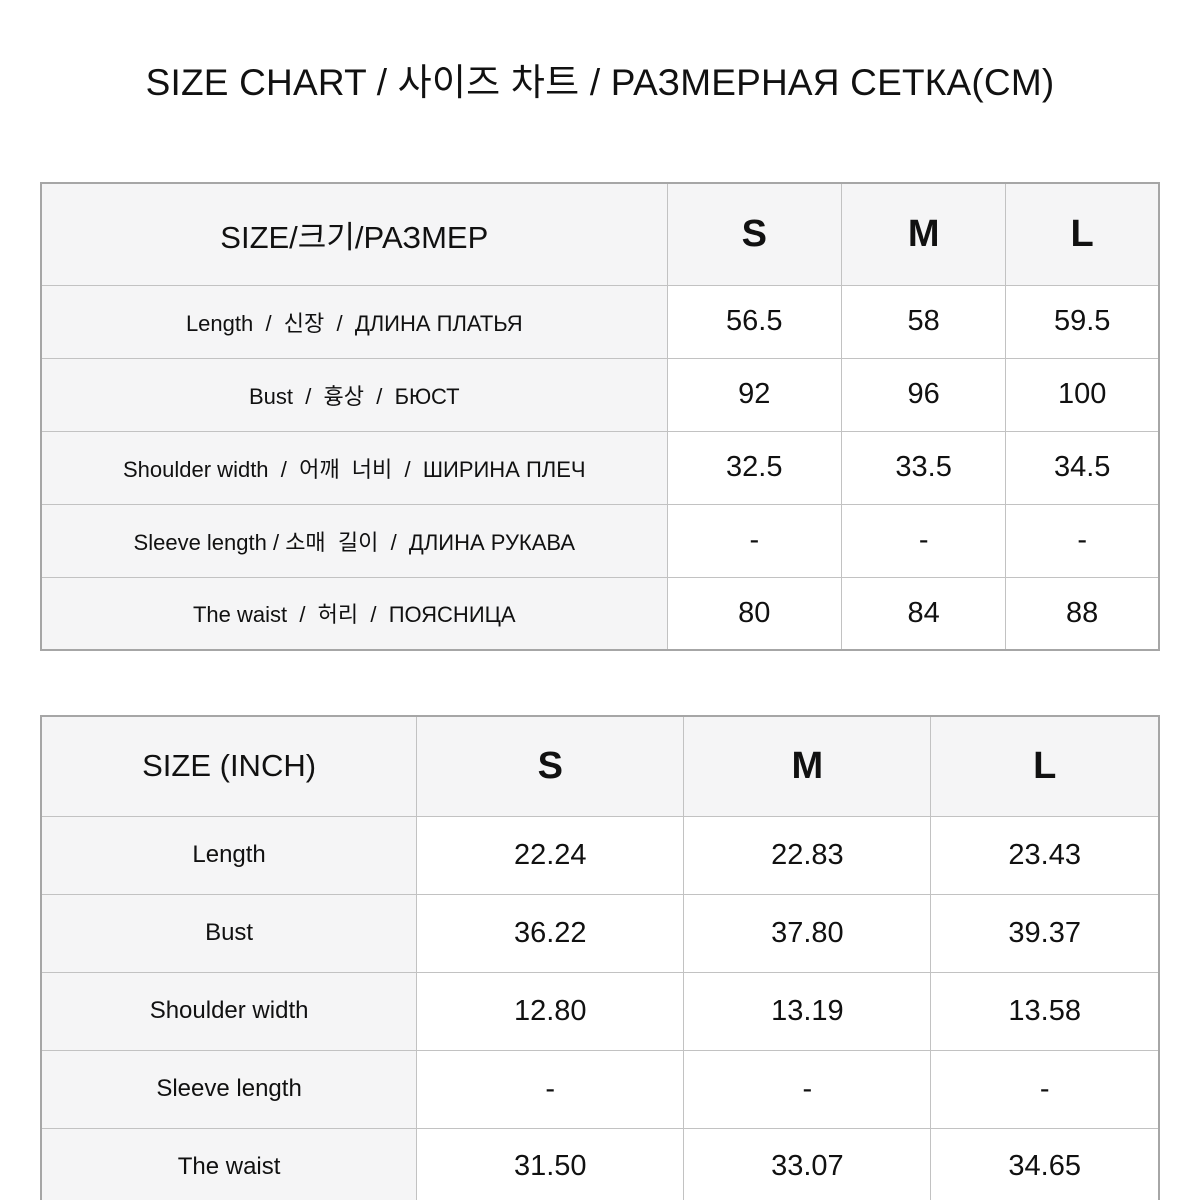  I want to click on size-header-cm: SIZE/크기/РАЗМЕР, so click(354, 234).